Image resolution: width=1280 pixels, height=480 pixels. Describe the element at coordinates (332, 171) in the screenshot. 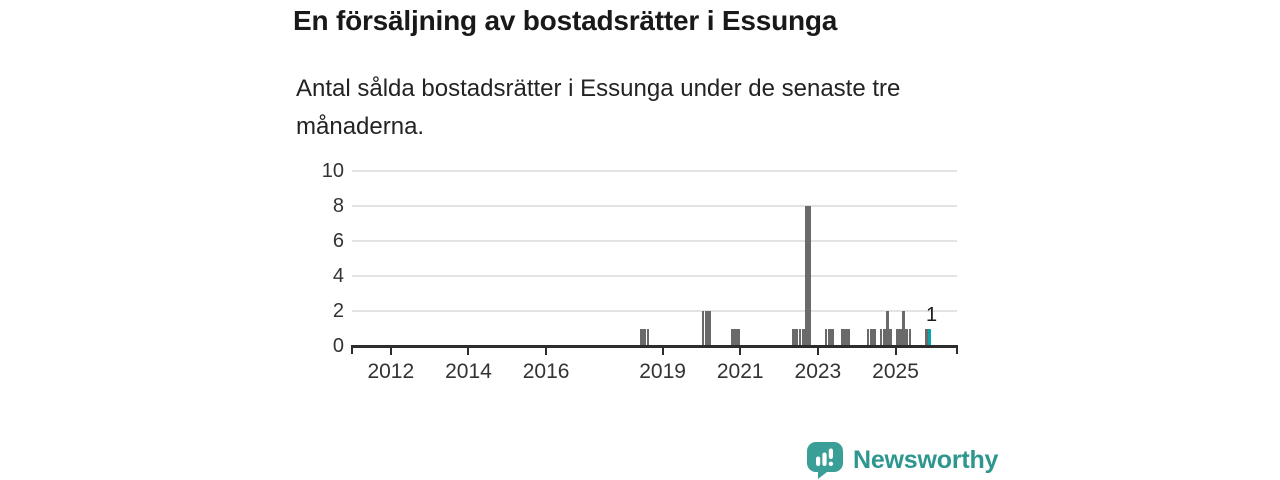

I see `y-axis-tick-label: 10` at that location.